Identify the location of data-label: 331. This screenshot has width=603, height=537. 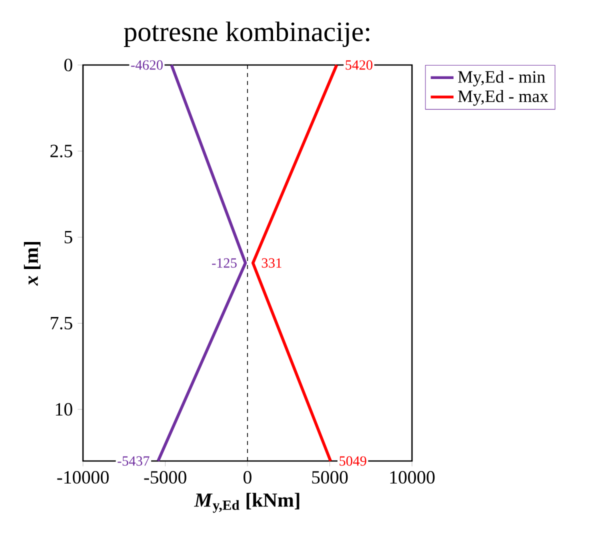
(272, 263).